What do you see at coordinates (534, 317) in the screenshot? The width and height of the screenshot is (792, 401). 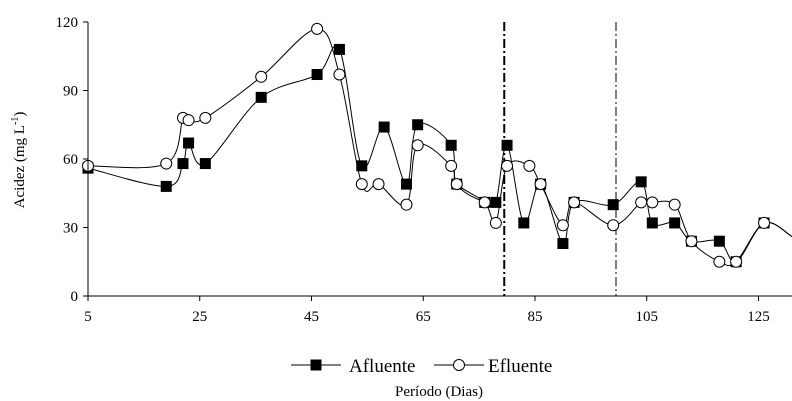 I see `x-tick-label: 85` at bounding box center [534, 317].